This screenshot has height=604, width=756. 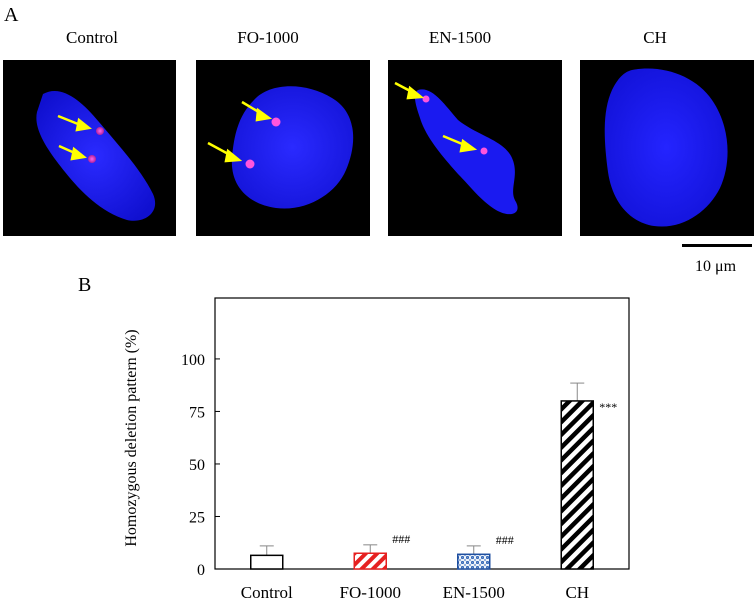 I want to click on nucleus-image-fo1000, so click(x=280, y=147).